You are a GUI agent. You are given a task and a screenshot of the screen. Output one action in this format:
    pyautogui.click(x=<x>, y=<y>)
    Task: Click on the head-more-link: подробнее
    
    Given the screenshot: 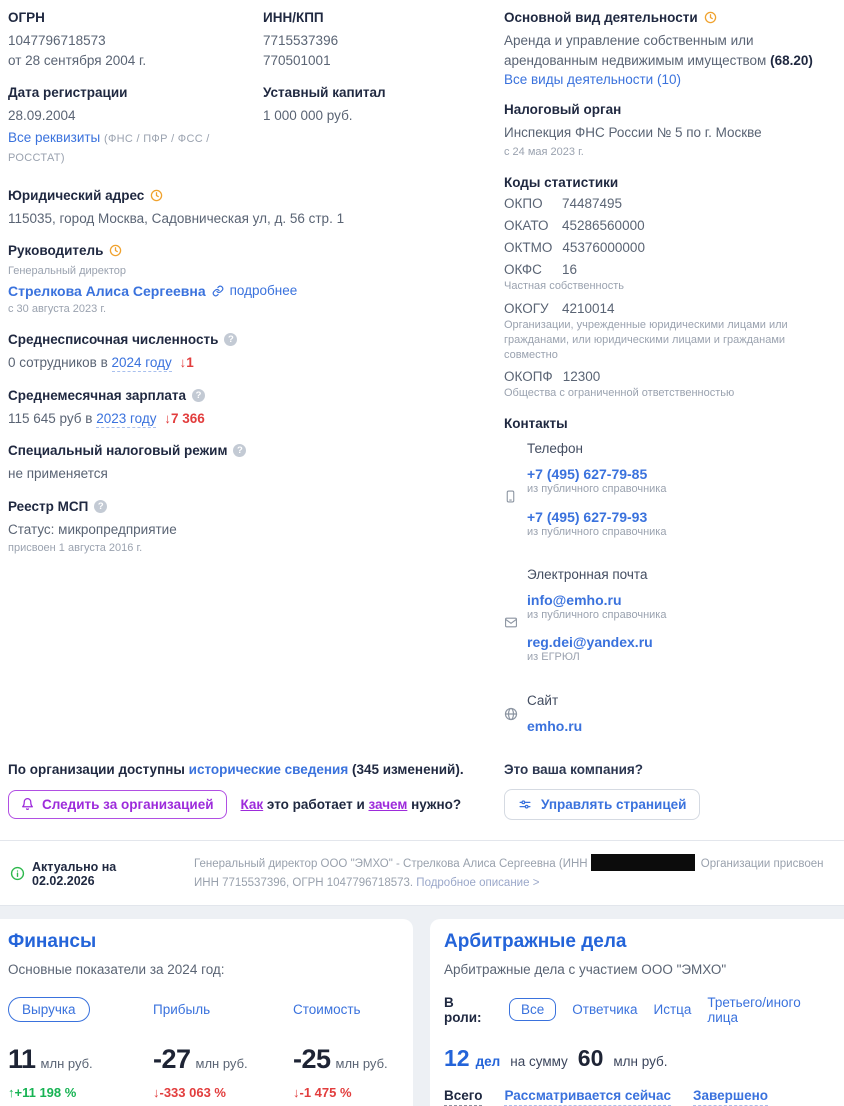 What is the action you would take?
    pyautogui.click(x=263, y=291)
    